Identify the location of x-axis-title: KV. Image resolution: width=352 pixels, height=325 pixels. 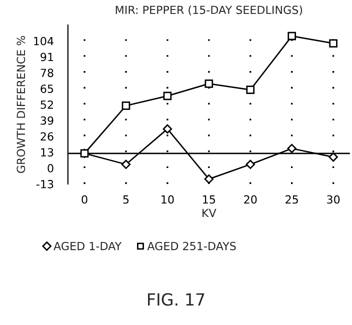
(209, 213).